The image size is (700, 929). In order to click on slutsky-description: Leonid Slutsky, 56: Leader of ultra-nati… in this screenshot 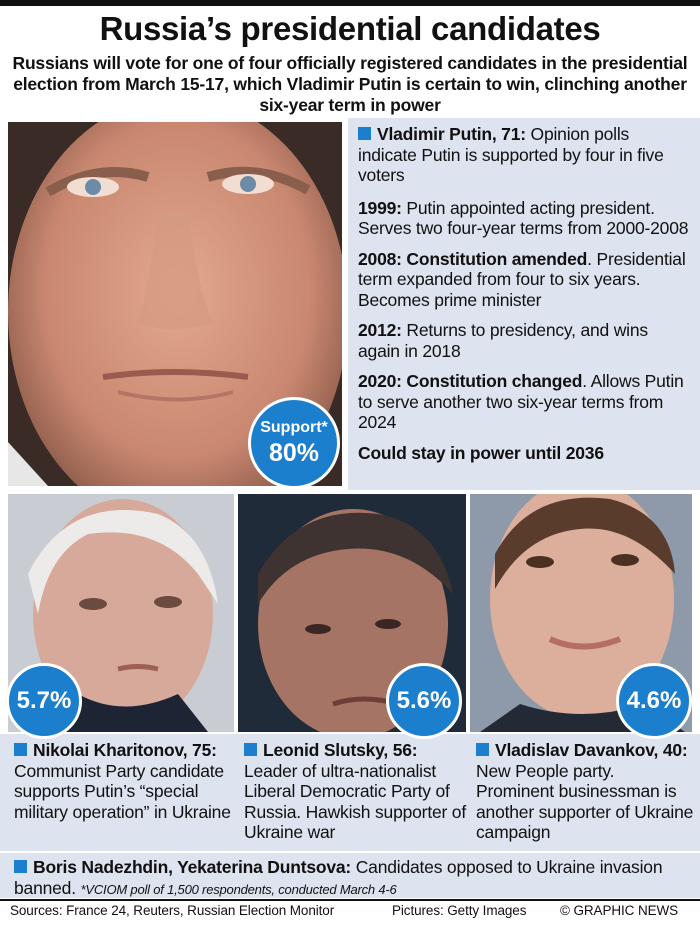, I will do `click(357, 791)`.